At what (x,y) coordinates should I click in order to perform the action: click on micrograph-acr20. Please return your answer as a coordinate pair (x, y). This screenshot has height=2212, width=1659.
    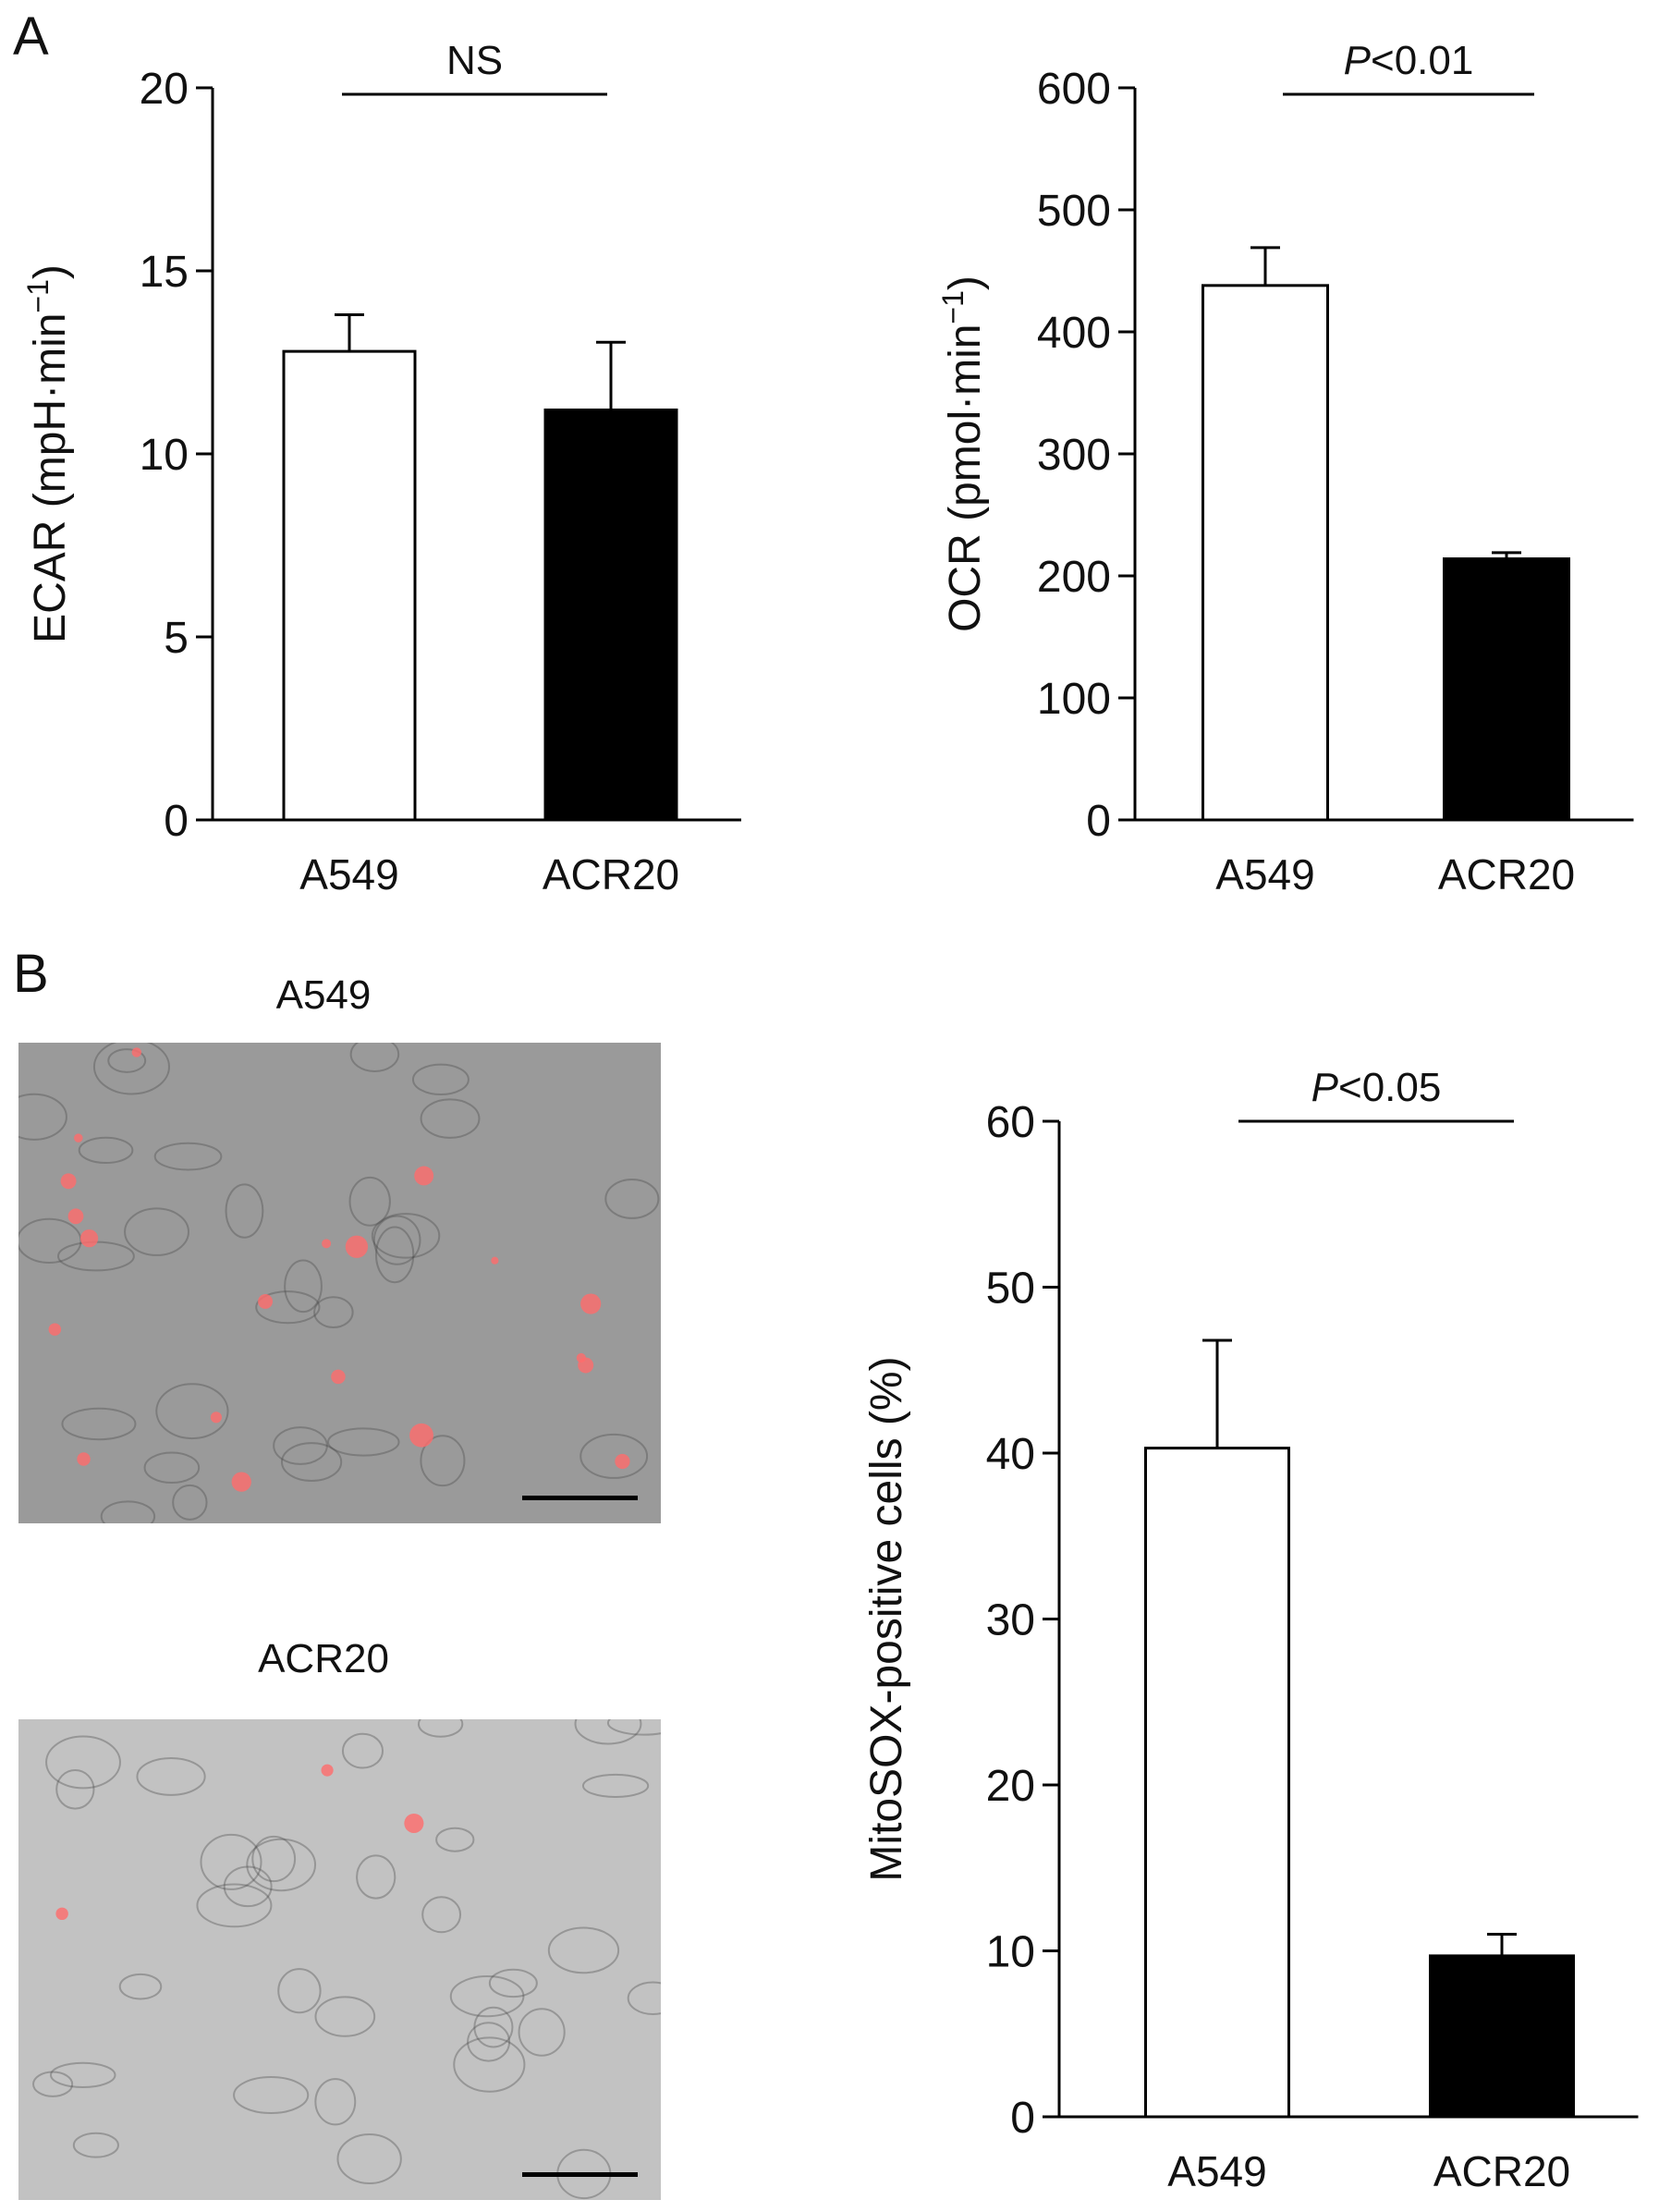
    Looking at the image, I should click on (339, 1959).